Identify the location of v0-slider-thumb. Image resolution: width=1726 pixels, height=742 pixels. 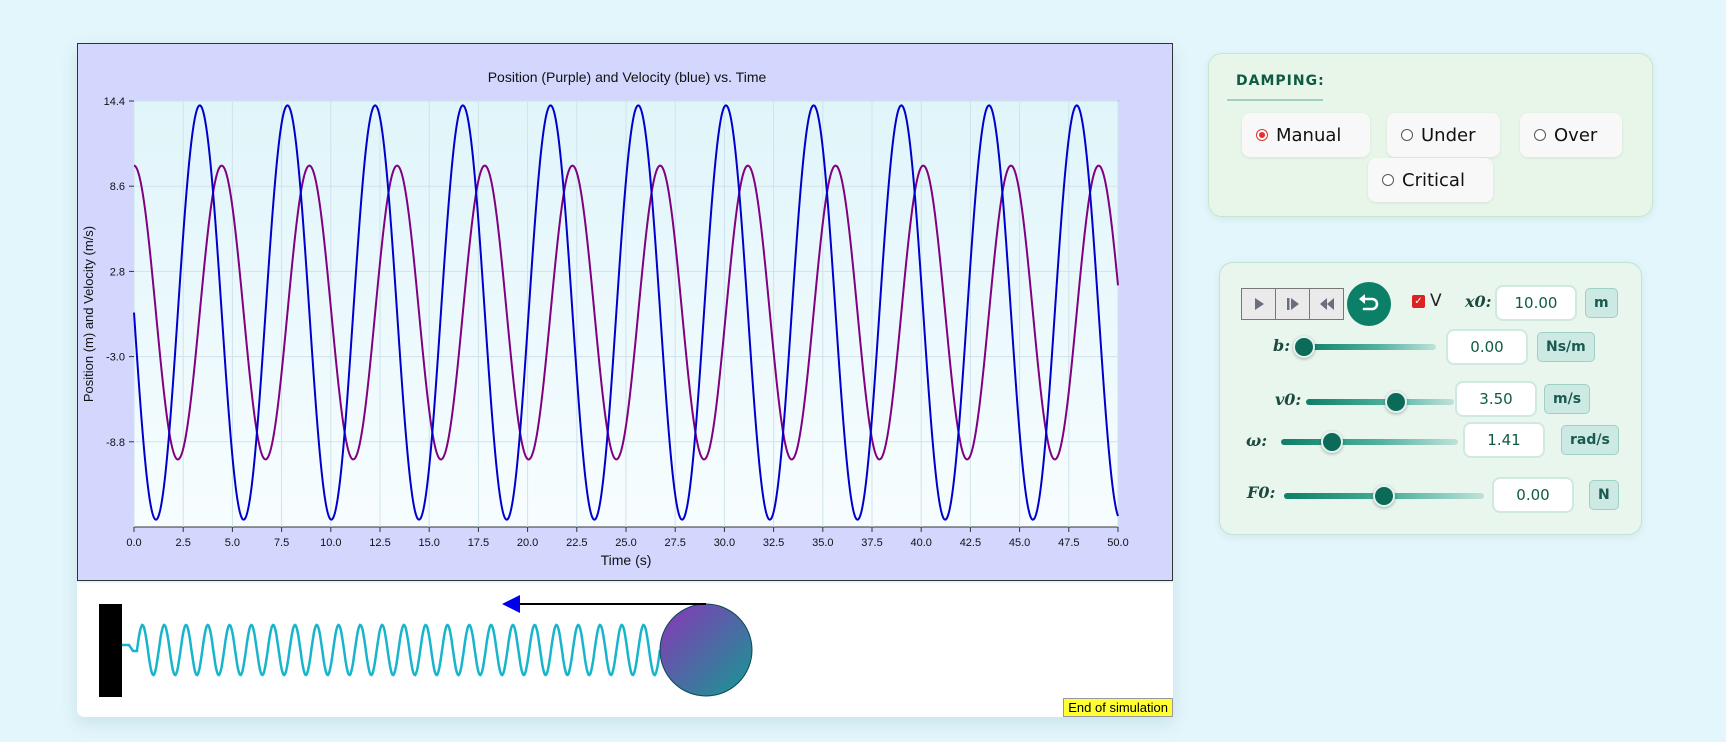
(1396, 402).